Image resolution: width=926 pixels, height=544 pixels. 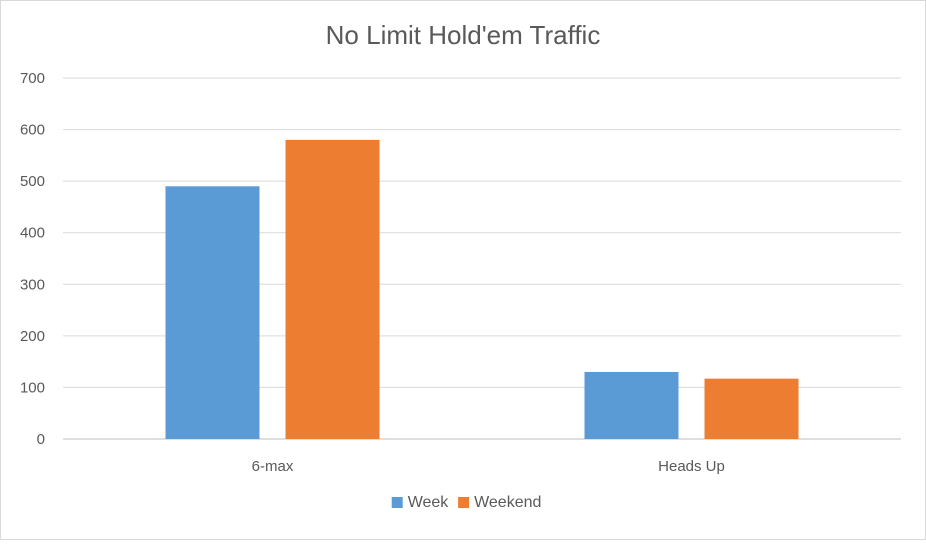 I want to click on bar-weekend-heads-up, so click(x=751, y=408).